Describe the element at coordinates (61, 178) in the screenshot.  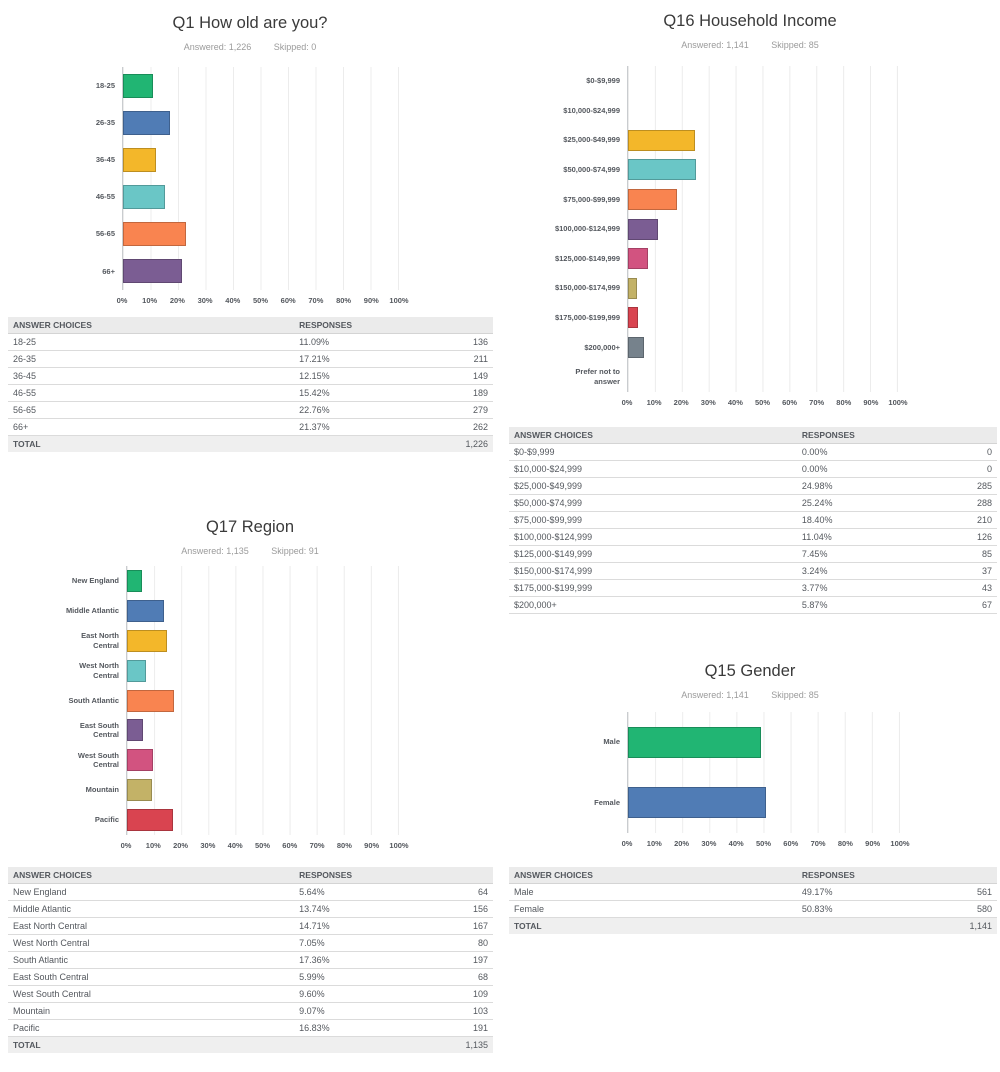
I see `category-labels: 18-25 26-35 36-45 46-55 56-65 66+` at that location.